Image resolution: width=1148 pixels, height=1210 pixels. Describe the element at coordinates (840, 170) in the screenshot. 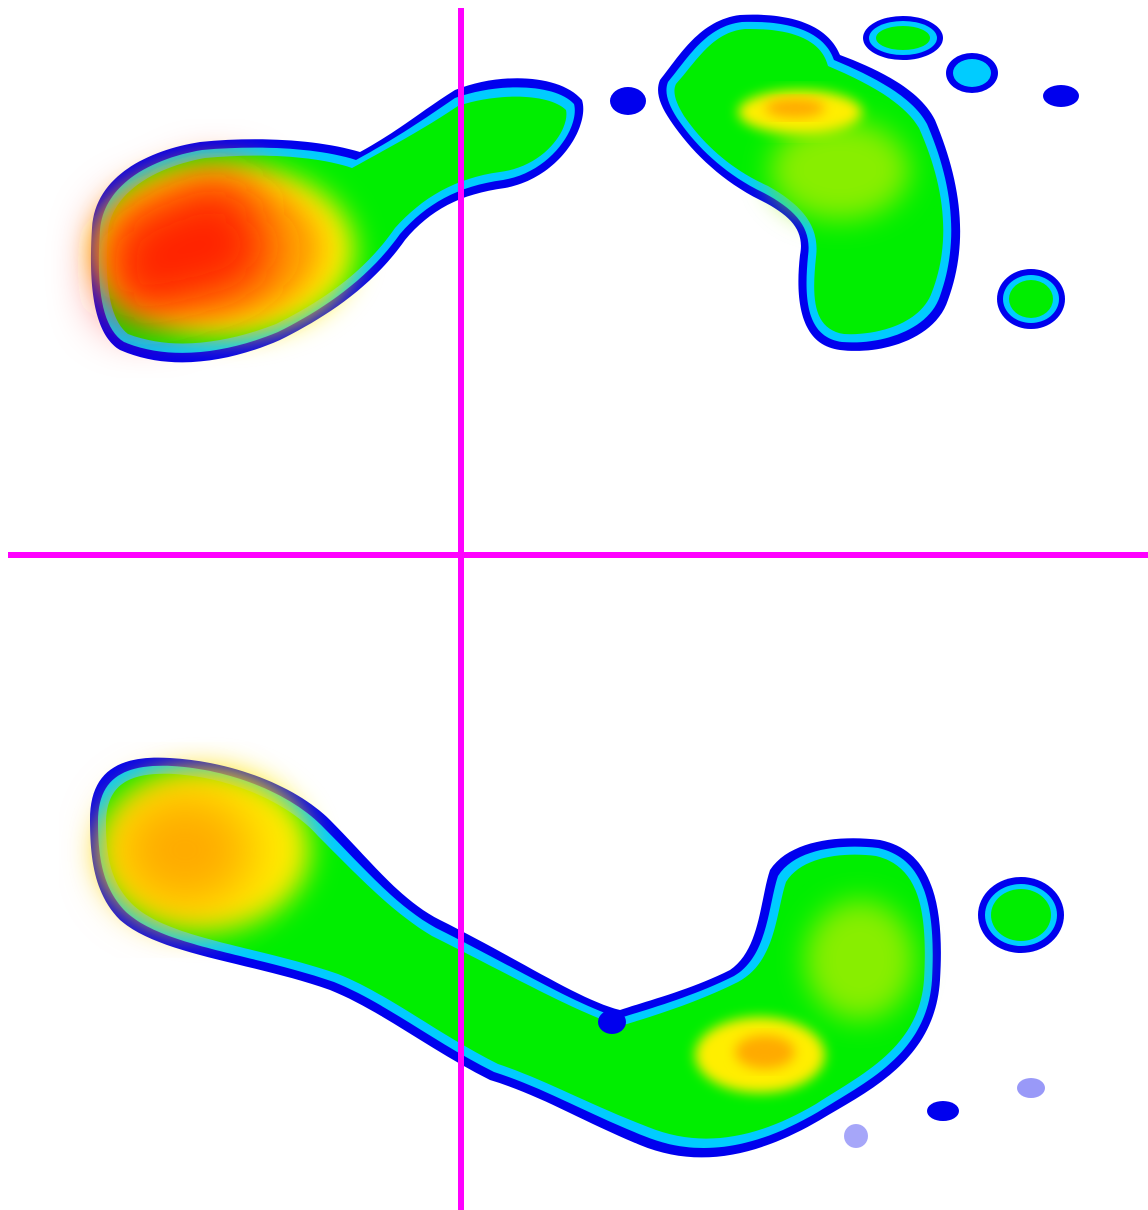

I see `upper-forefoot-greenyellow` at that location.